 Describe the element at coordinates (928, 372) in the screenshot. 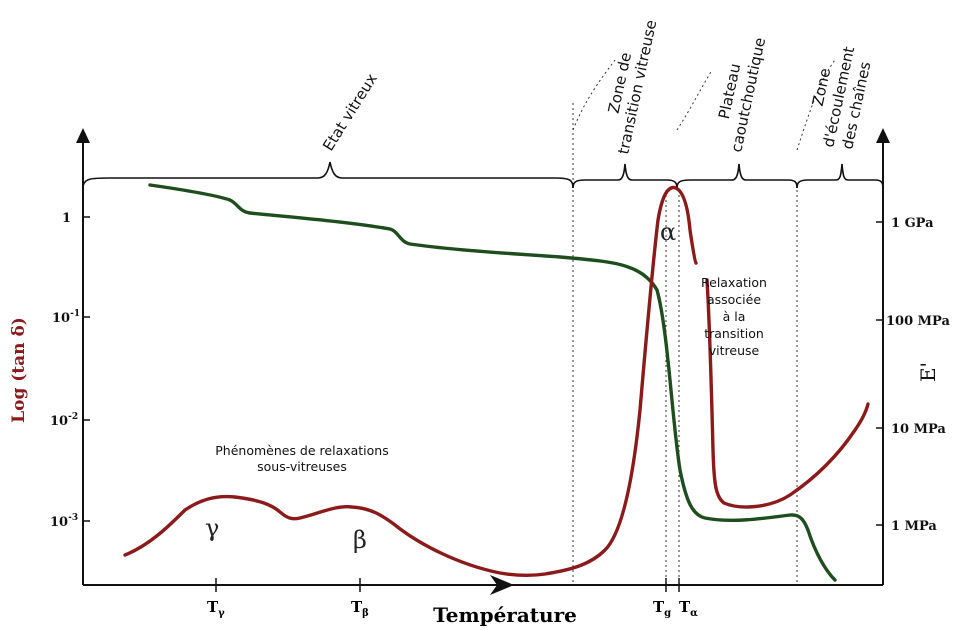

I see `right-axis-label: E'` at that location.